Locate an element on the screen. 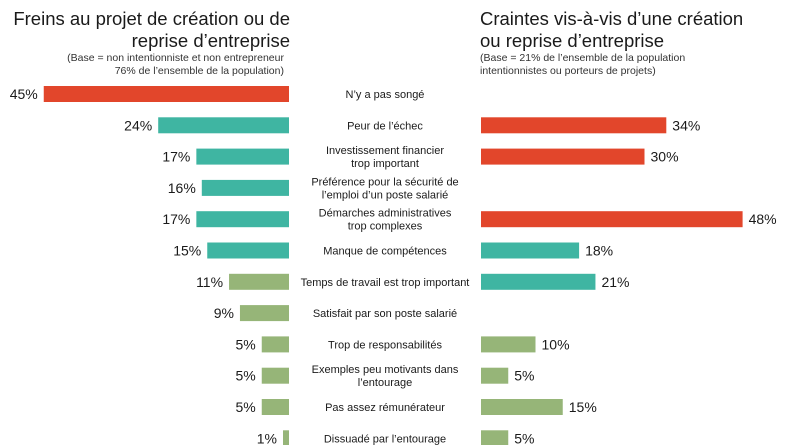 This screenshot has height=445, width=786. right-value-label: 18% is located at coordinates (599, 251).